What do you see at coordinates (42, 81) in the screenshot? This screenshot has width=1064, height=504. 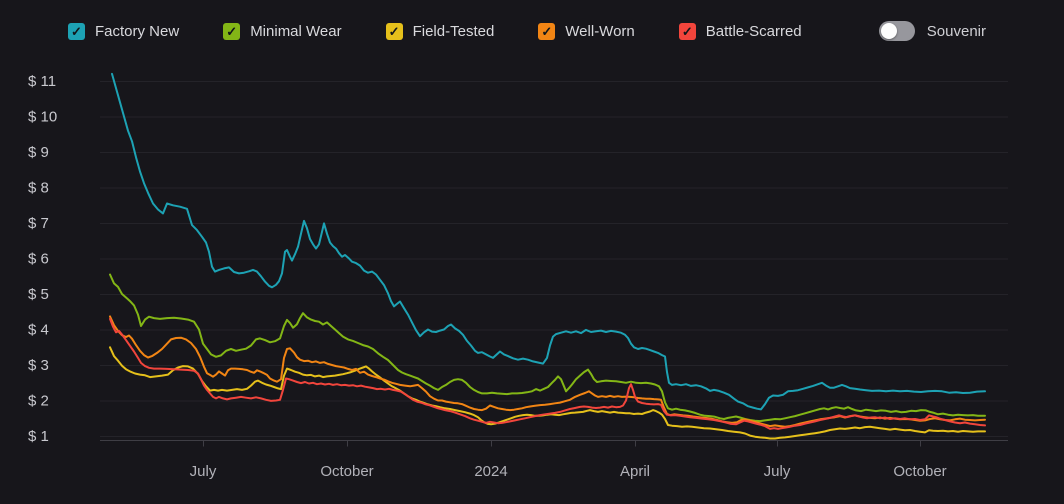 I see `y-axis-tick-label: $ 11` at bounding box center [42, 81].